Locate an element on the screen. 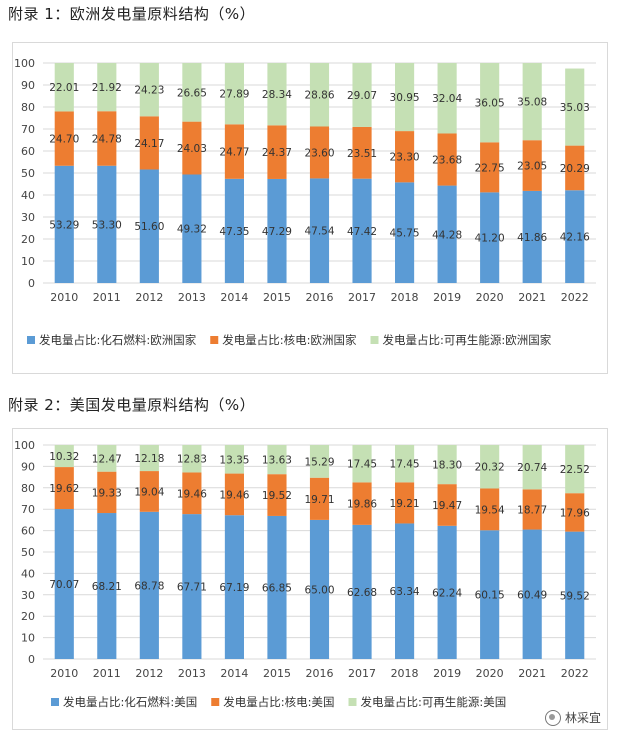 Image resolution: width=621 pixels, height=734 pixels. data-label: 65.00 is located at coordinates (319, 590).